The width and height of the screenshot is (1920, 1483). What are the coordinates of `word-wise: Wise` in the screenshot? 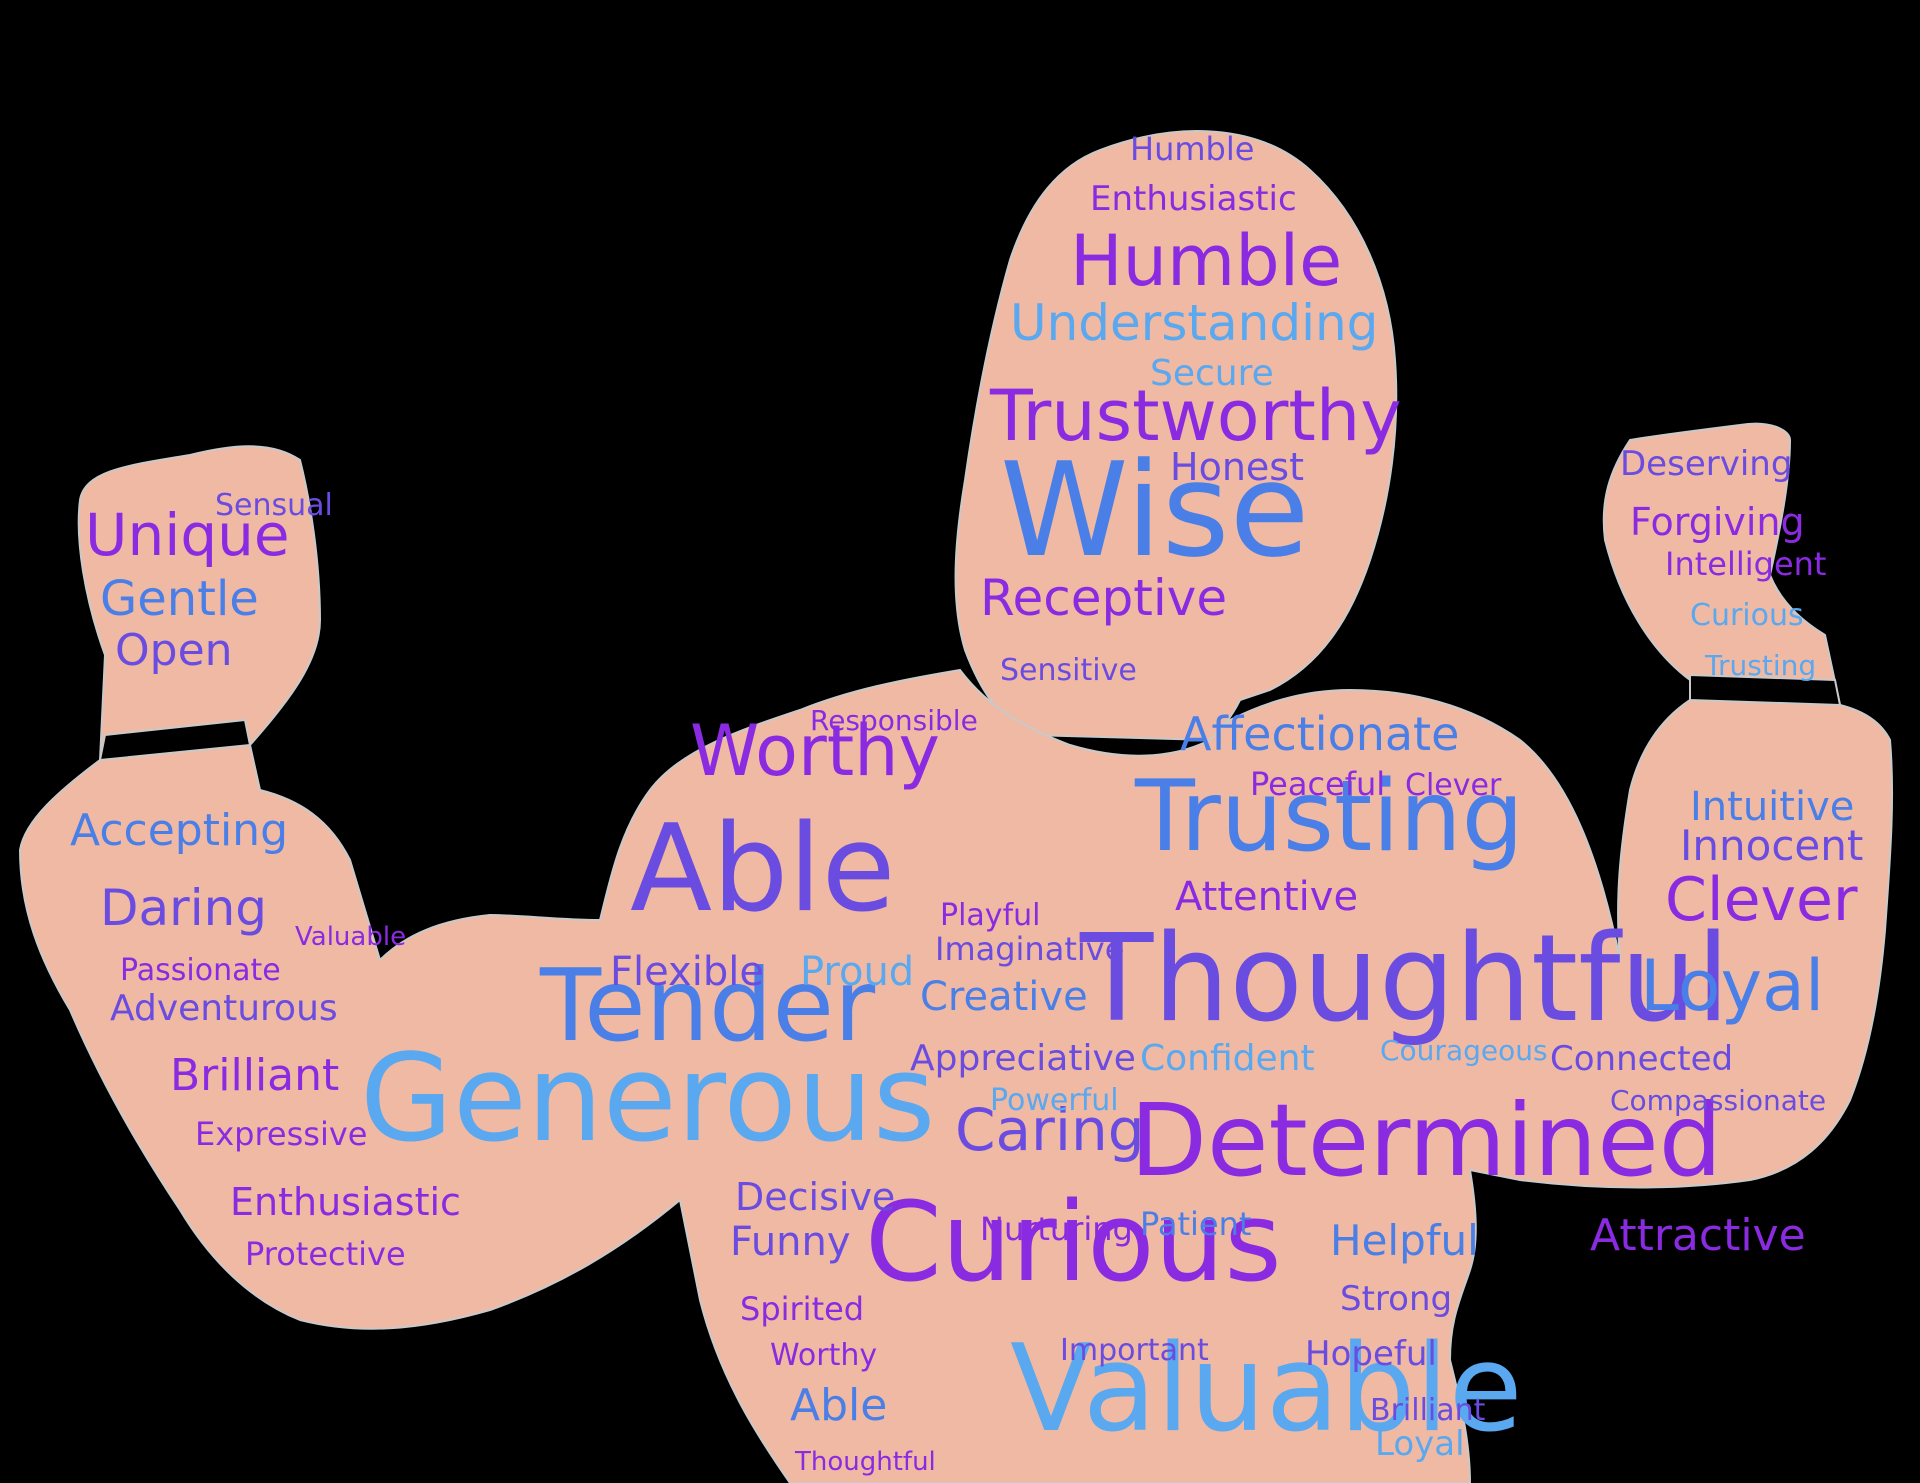 It's located at (1155, 510).